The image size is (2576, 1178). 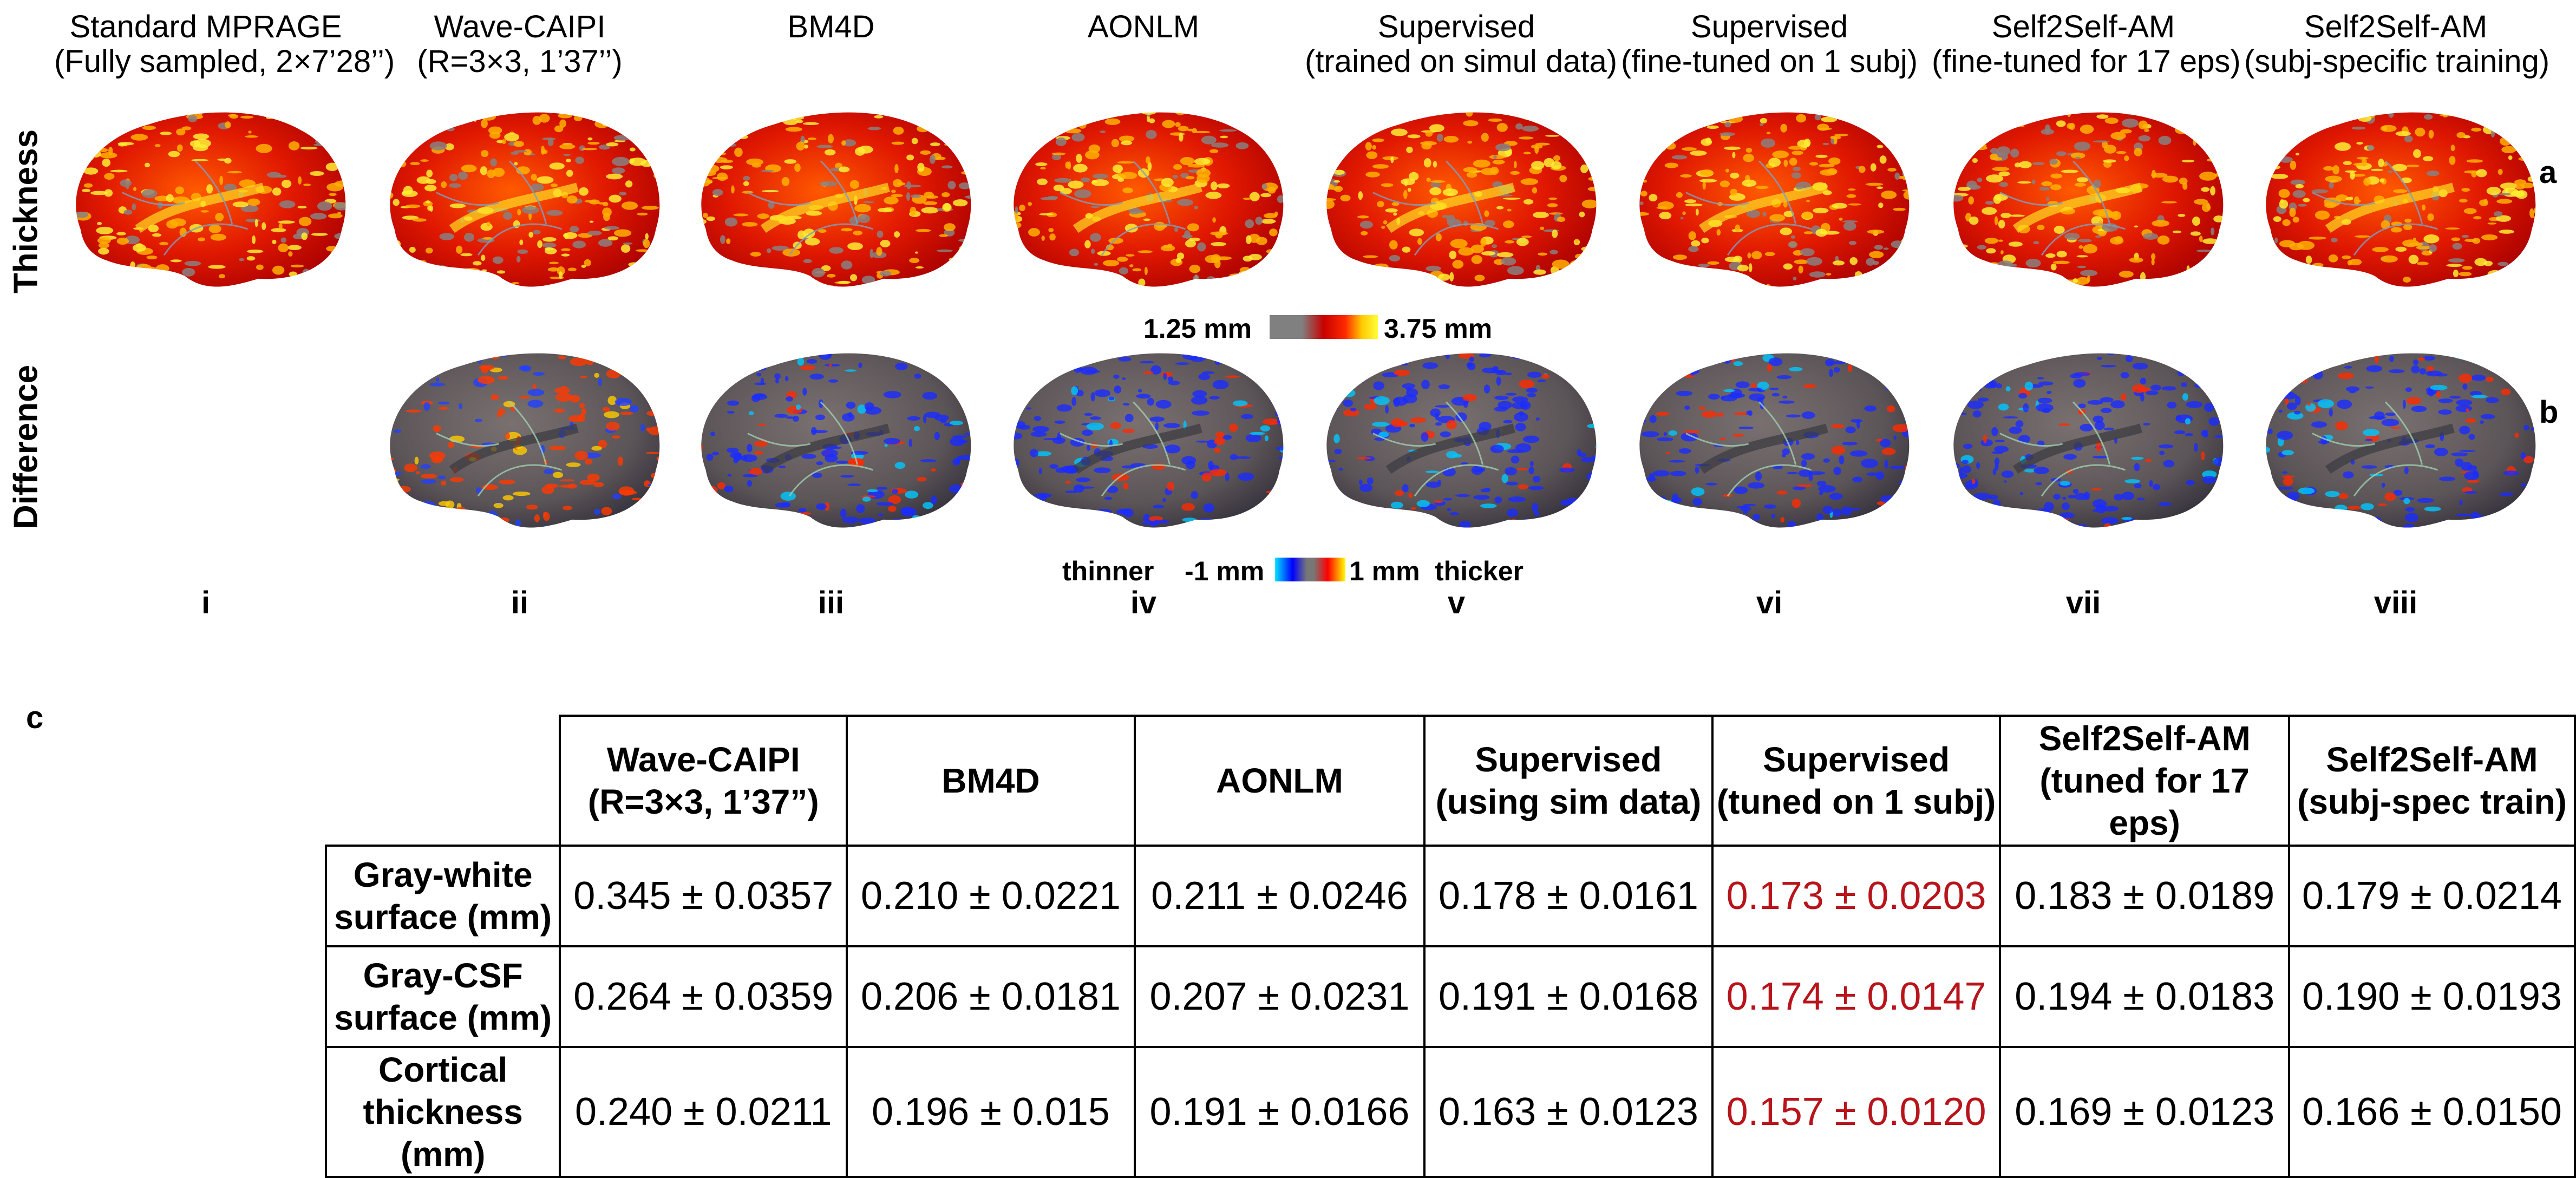 What do you see at coordinates (2144, 1112) in the screenshot?
I see `table-cell: 0.169 ± 0.0123` at bounding box center [2144, 1112].